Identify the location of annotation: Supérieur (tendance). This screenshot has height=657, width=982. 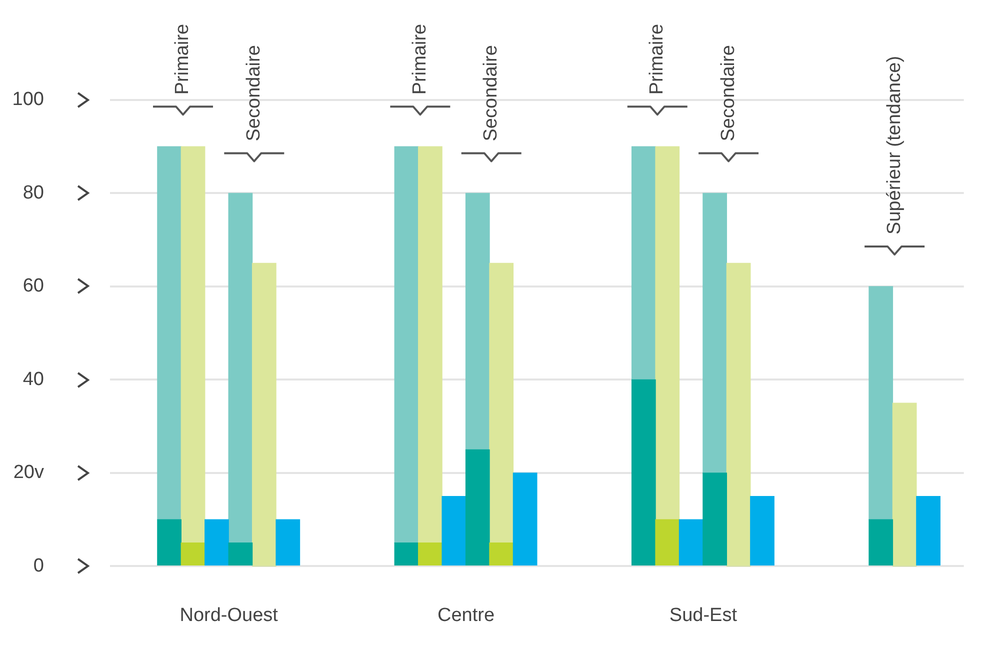
(894, 145).